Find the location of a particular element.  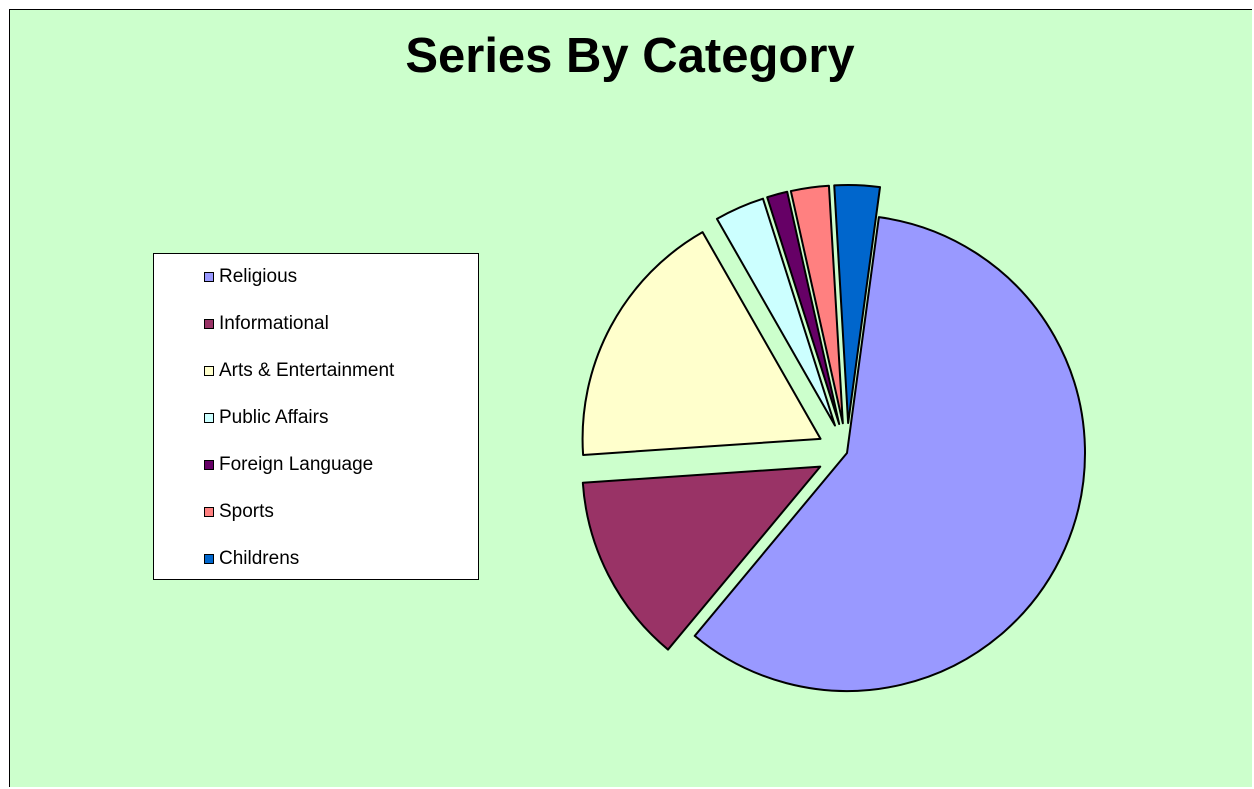

pie-slice-childrens is located at coordinates (857, 304).